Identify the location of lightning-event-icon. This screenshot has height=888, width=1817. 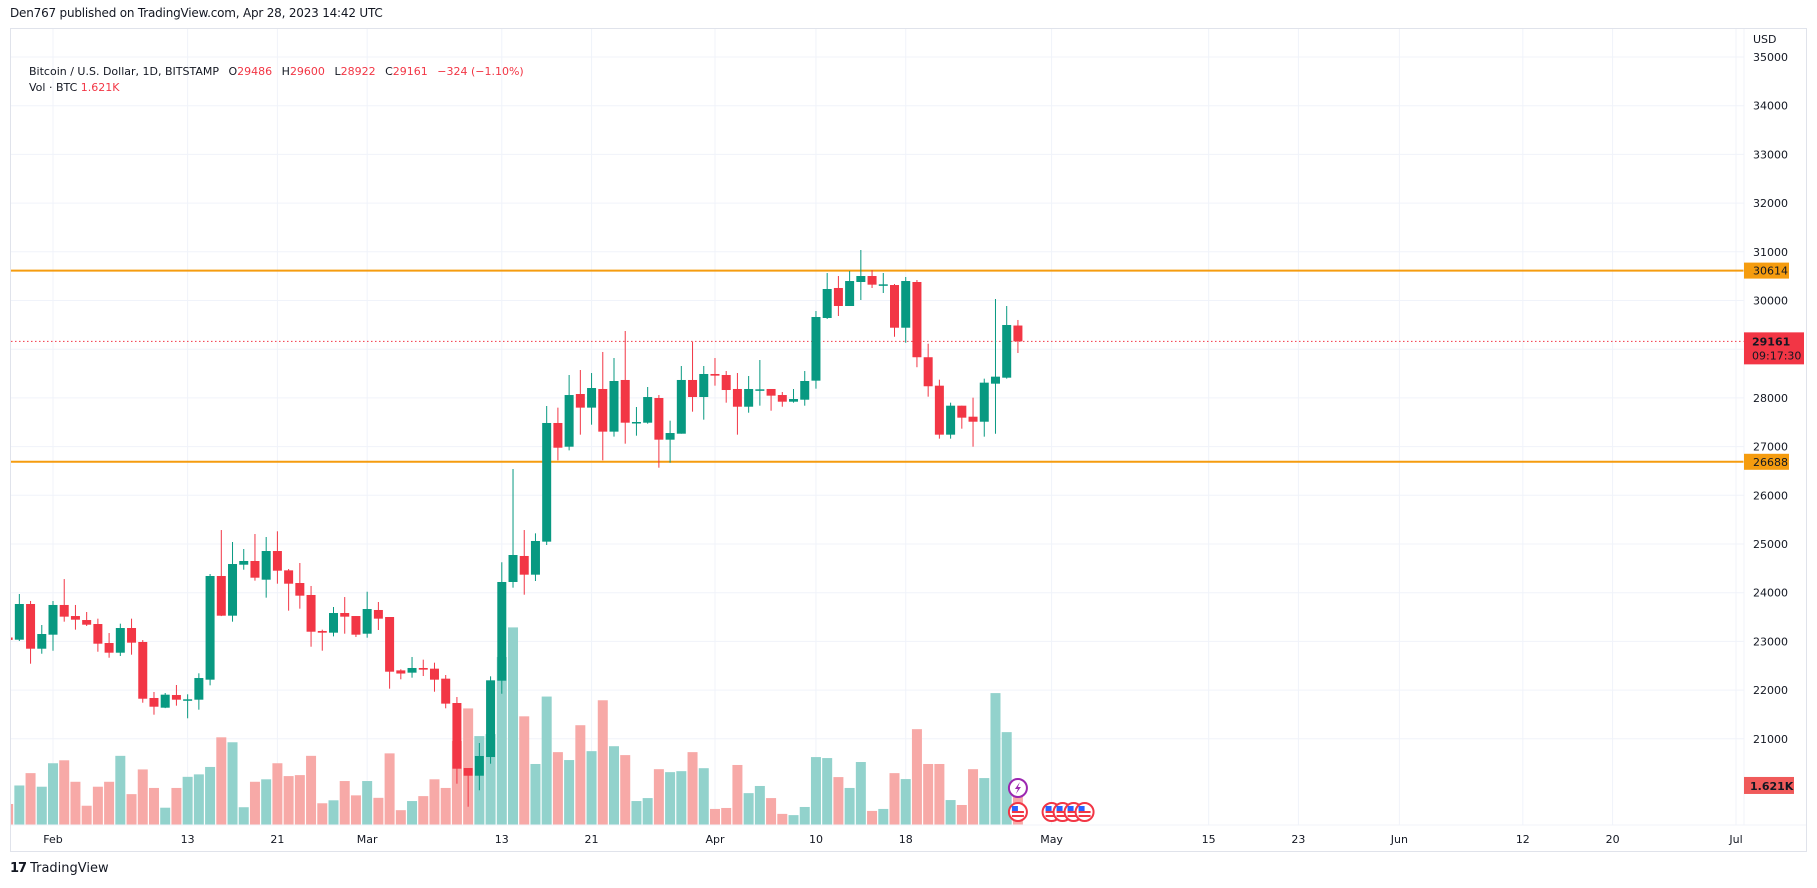
(1017, 788).